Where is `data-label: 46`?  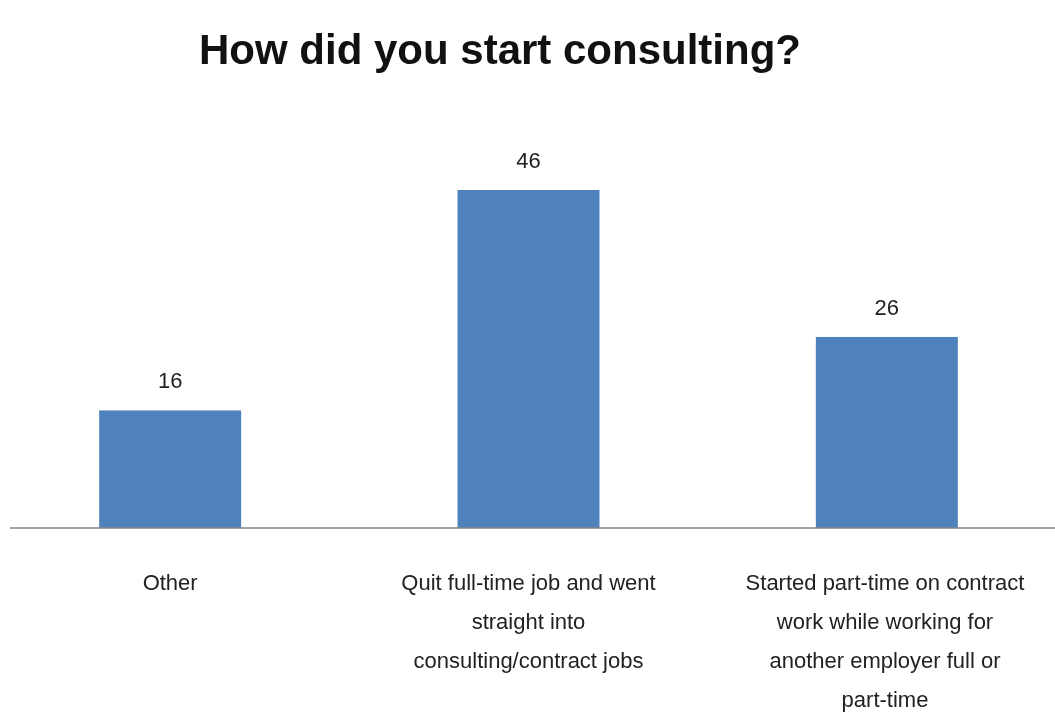 data-label: 46 is located at coordinates (528, 160).